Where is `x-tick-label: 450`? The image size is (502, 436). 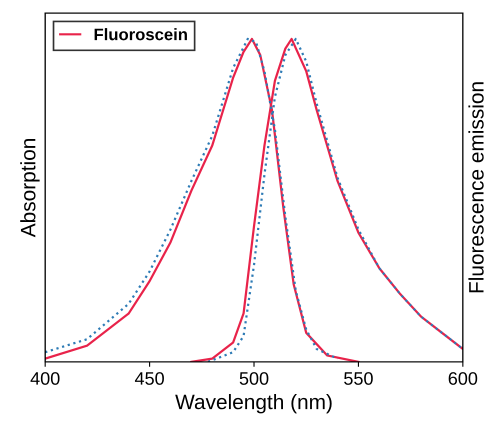 x-tick-label: 450 is located at coordinates (149, 378).